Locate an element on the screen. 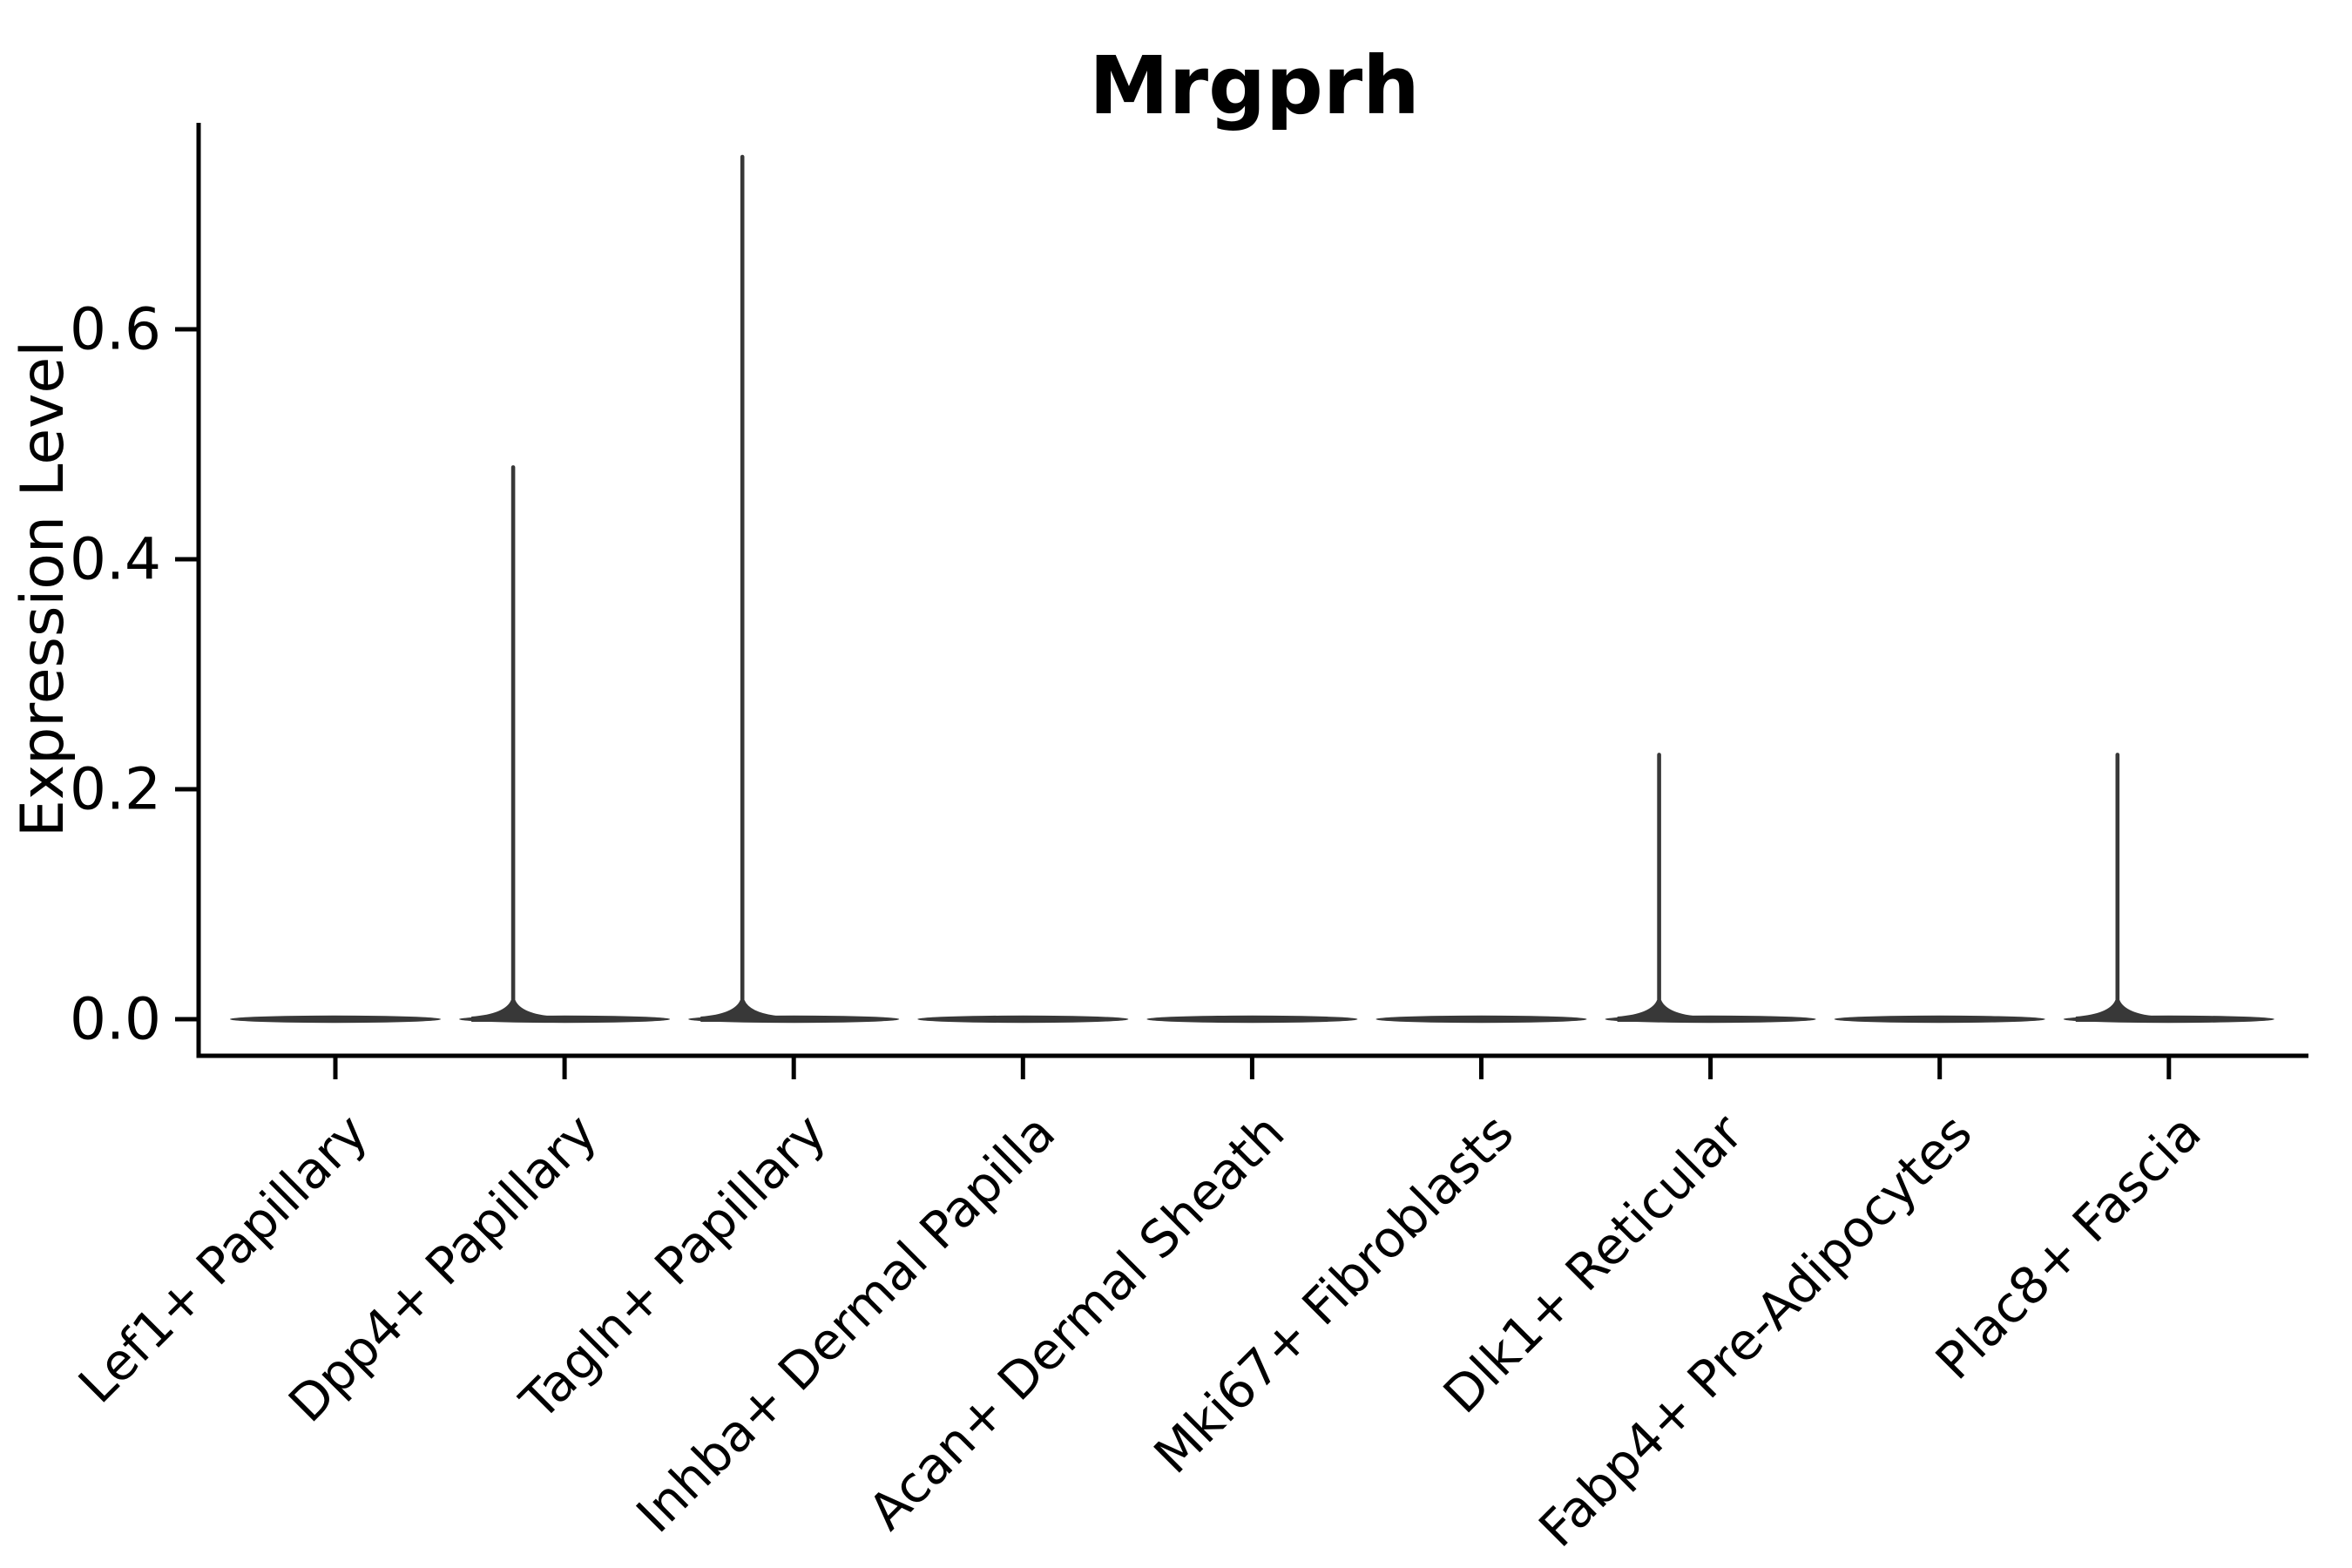 The height and width of the screenshot is (1568, 2352). x-tick-label: Fabp4+ Pre-Adipocytes is located at coordinates (1756, 1330).